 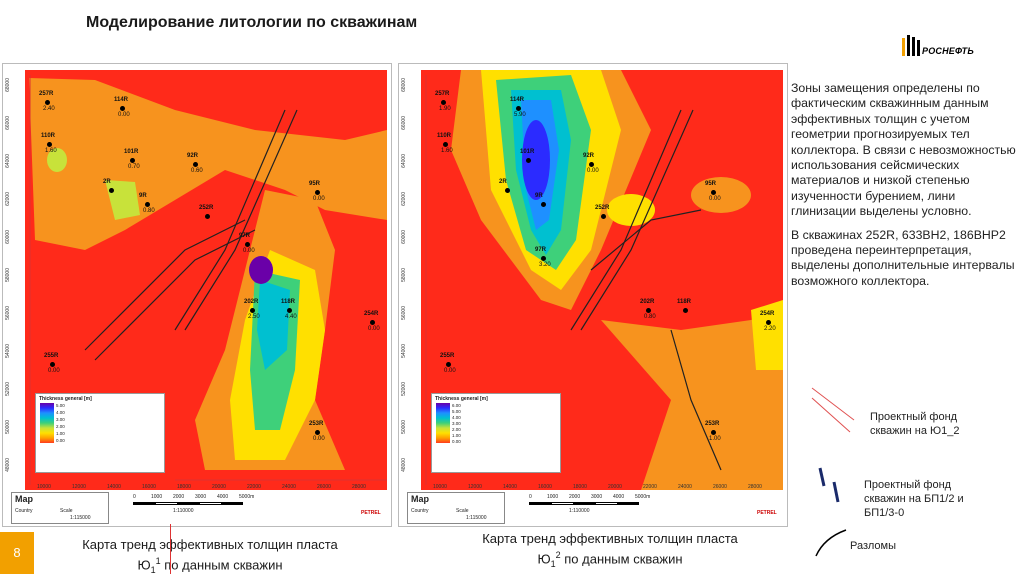 I want to click on legend-value: 0.00, so click(x=60, y=440).